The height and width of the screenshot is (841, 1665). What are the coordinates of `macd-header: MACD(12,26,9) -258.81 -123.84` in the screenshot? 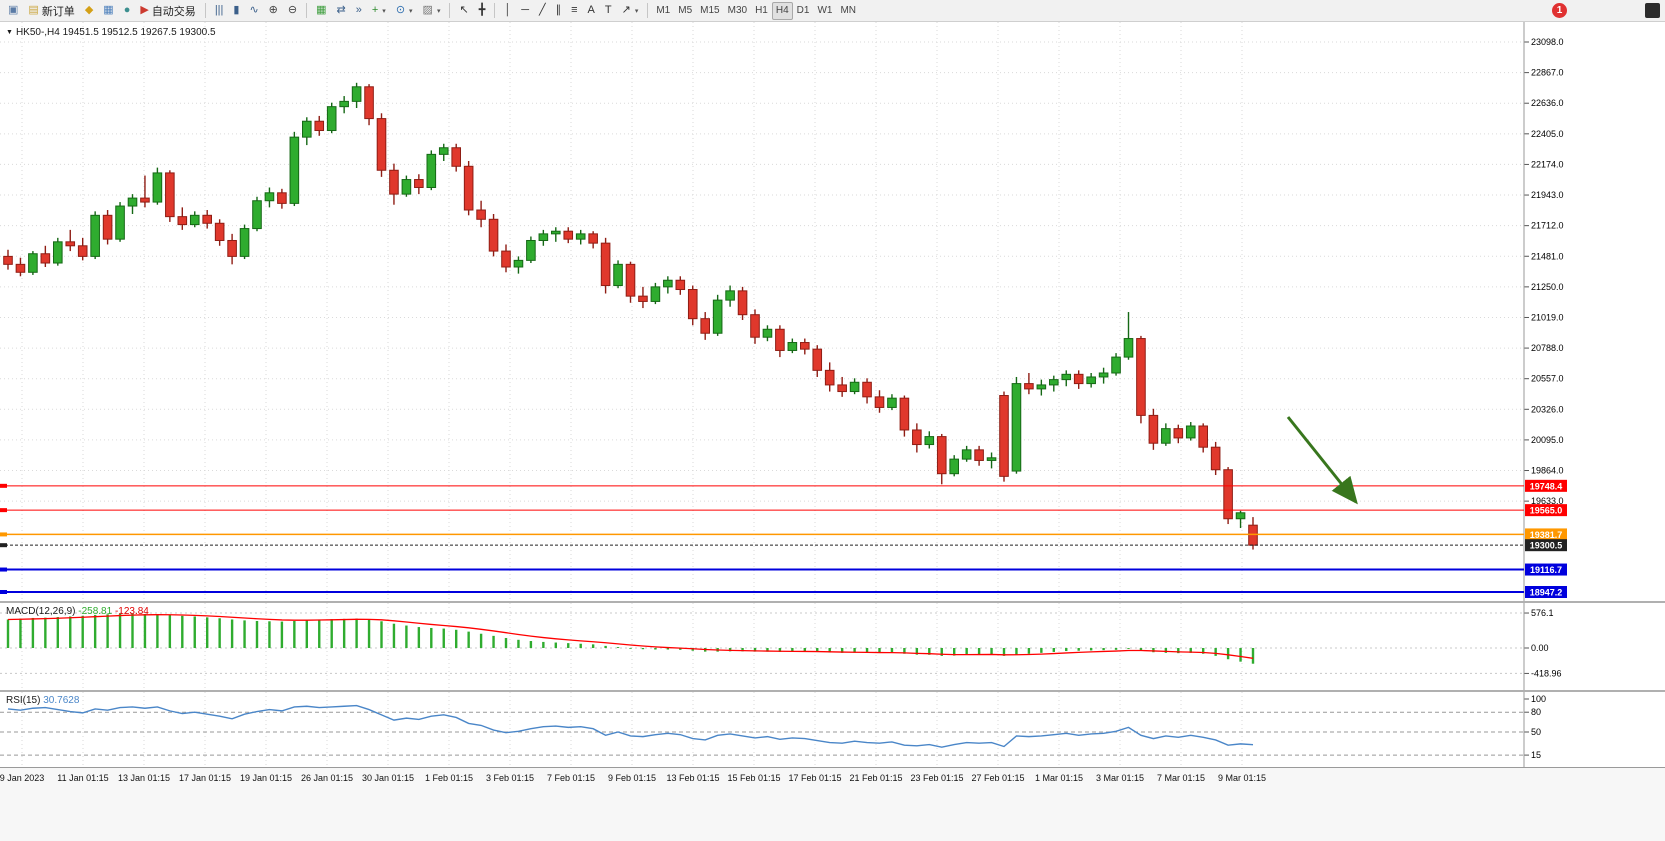 It's located at (77, 611).